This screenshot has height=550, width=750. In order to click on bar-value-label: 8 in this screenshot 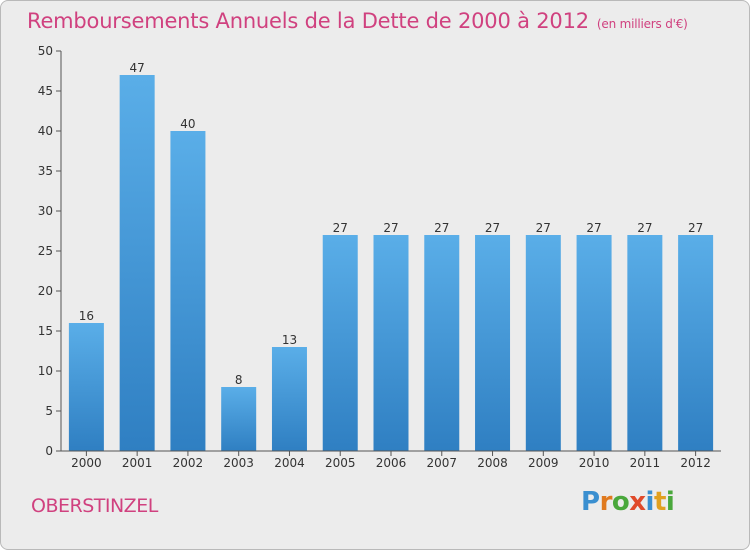, I will do `click(239, 380)`.